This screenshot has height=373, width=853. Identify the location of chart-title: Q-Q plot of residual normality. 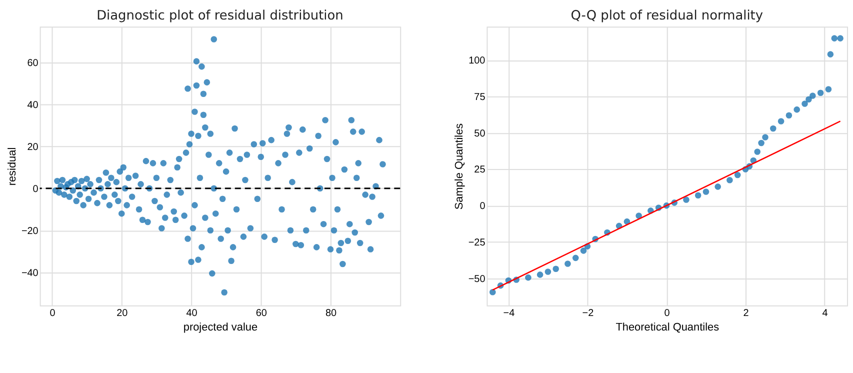
(667, 16).